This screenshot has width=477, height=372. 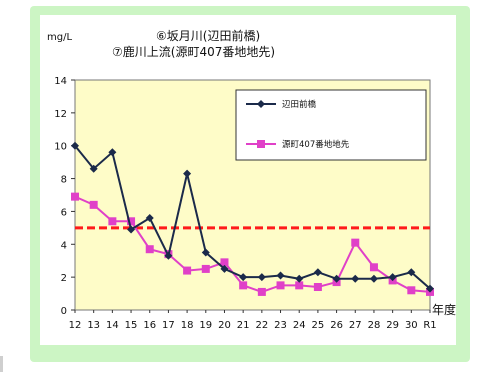 I want to click on y-tick-label: 0, so click(x=64, y=311).